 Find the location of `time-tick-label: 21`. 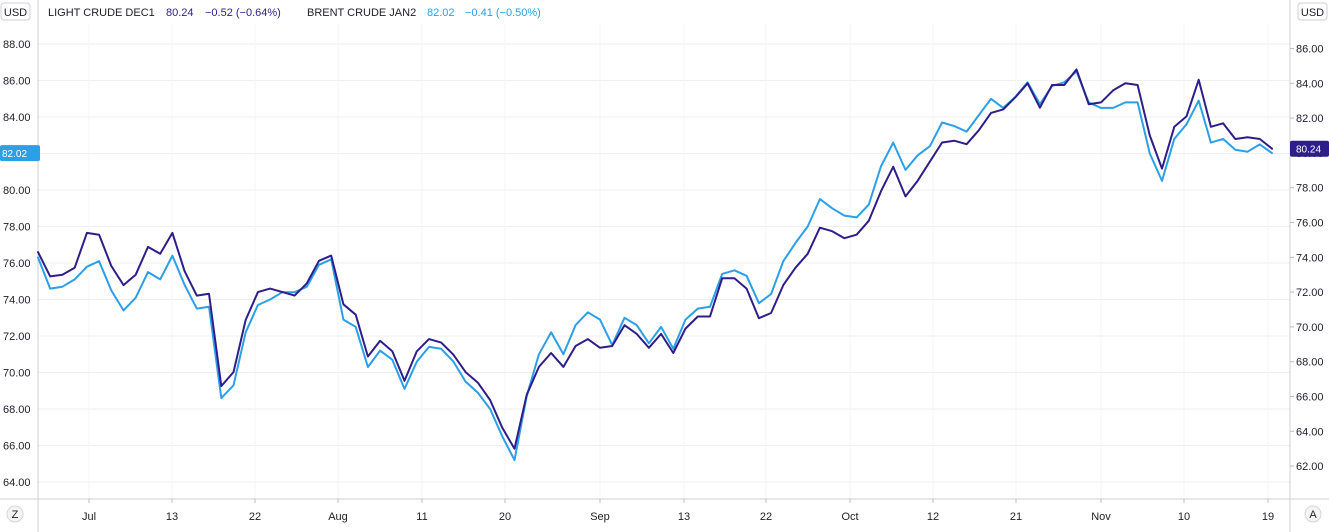

time-tick-label: 21 is located at coordinates (1016, 517).